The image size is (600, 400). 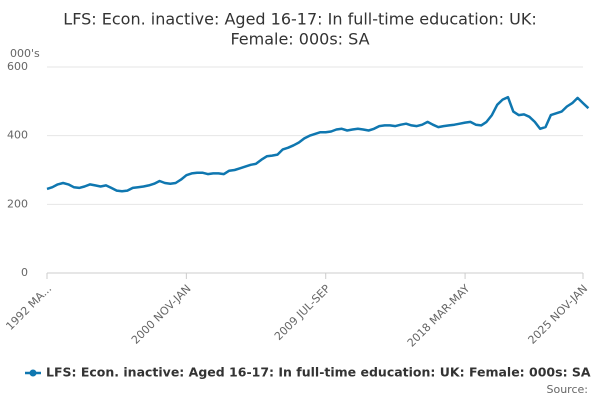 What do you see at coordinates (17, 135) in the screenshot?
I see `y-tick-label: 400` at bounding box center [17, 135].